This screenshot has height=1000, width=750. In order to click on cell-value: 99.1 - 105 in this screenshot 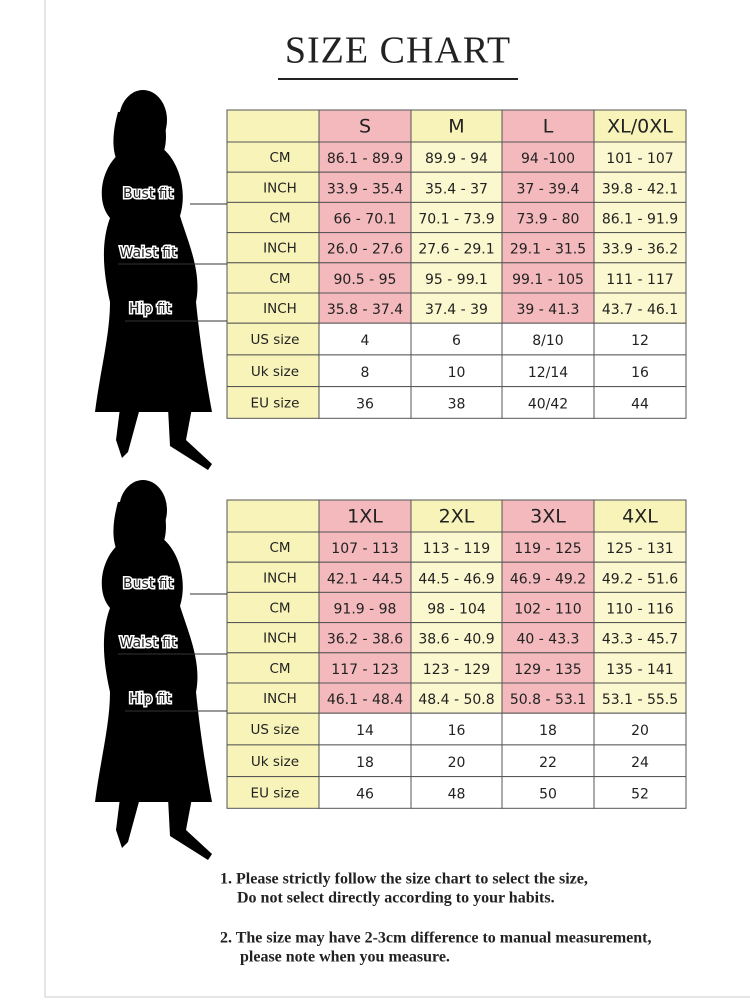, I will do `click(548, 280)`.